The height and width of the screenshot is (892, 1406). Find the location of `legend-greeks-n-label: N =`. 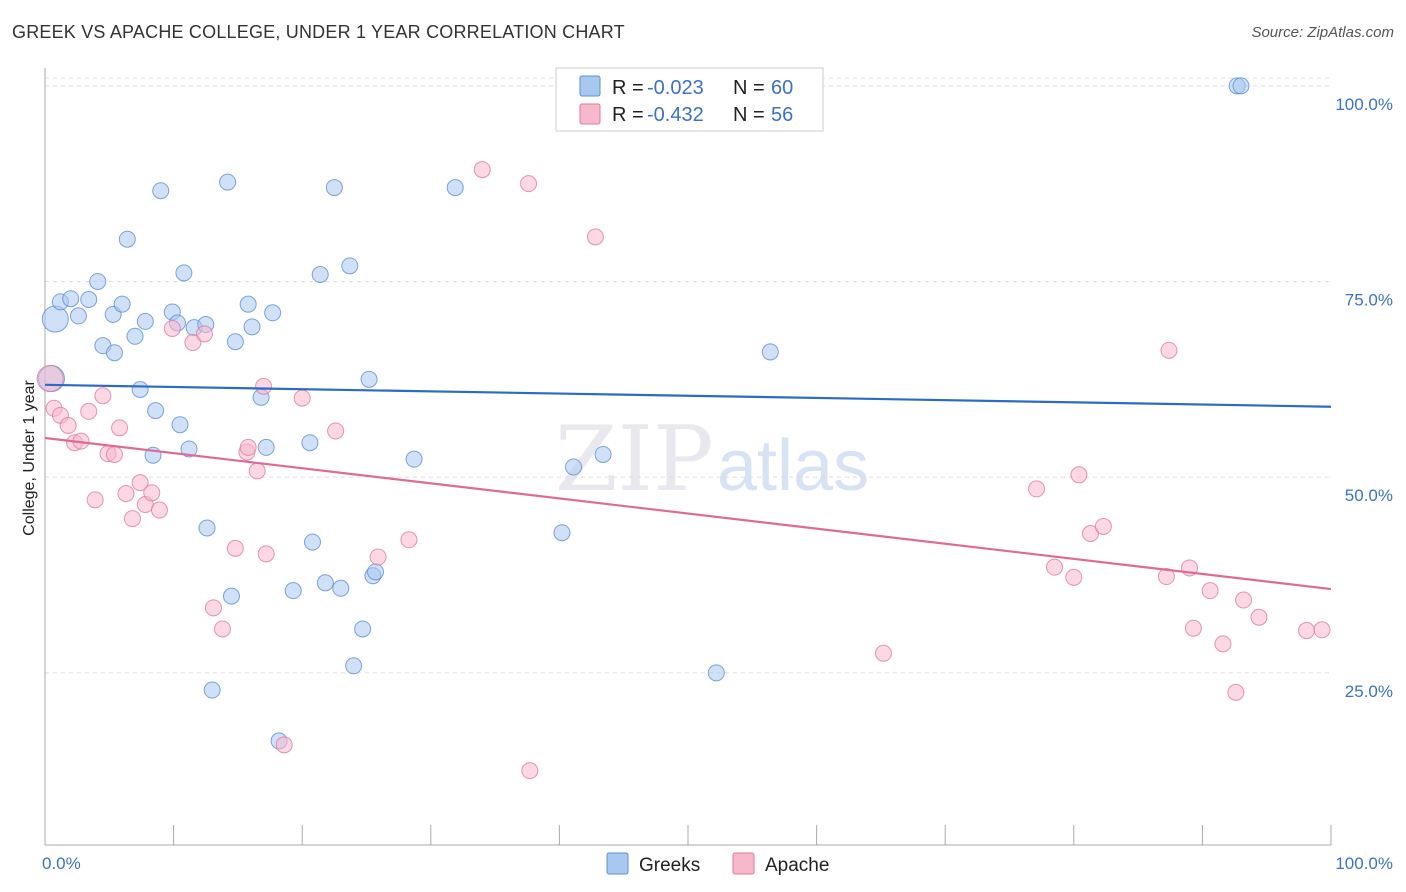

legend-greeks-n-label: N = is located at coordinates (749, 88).